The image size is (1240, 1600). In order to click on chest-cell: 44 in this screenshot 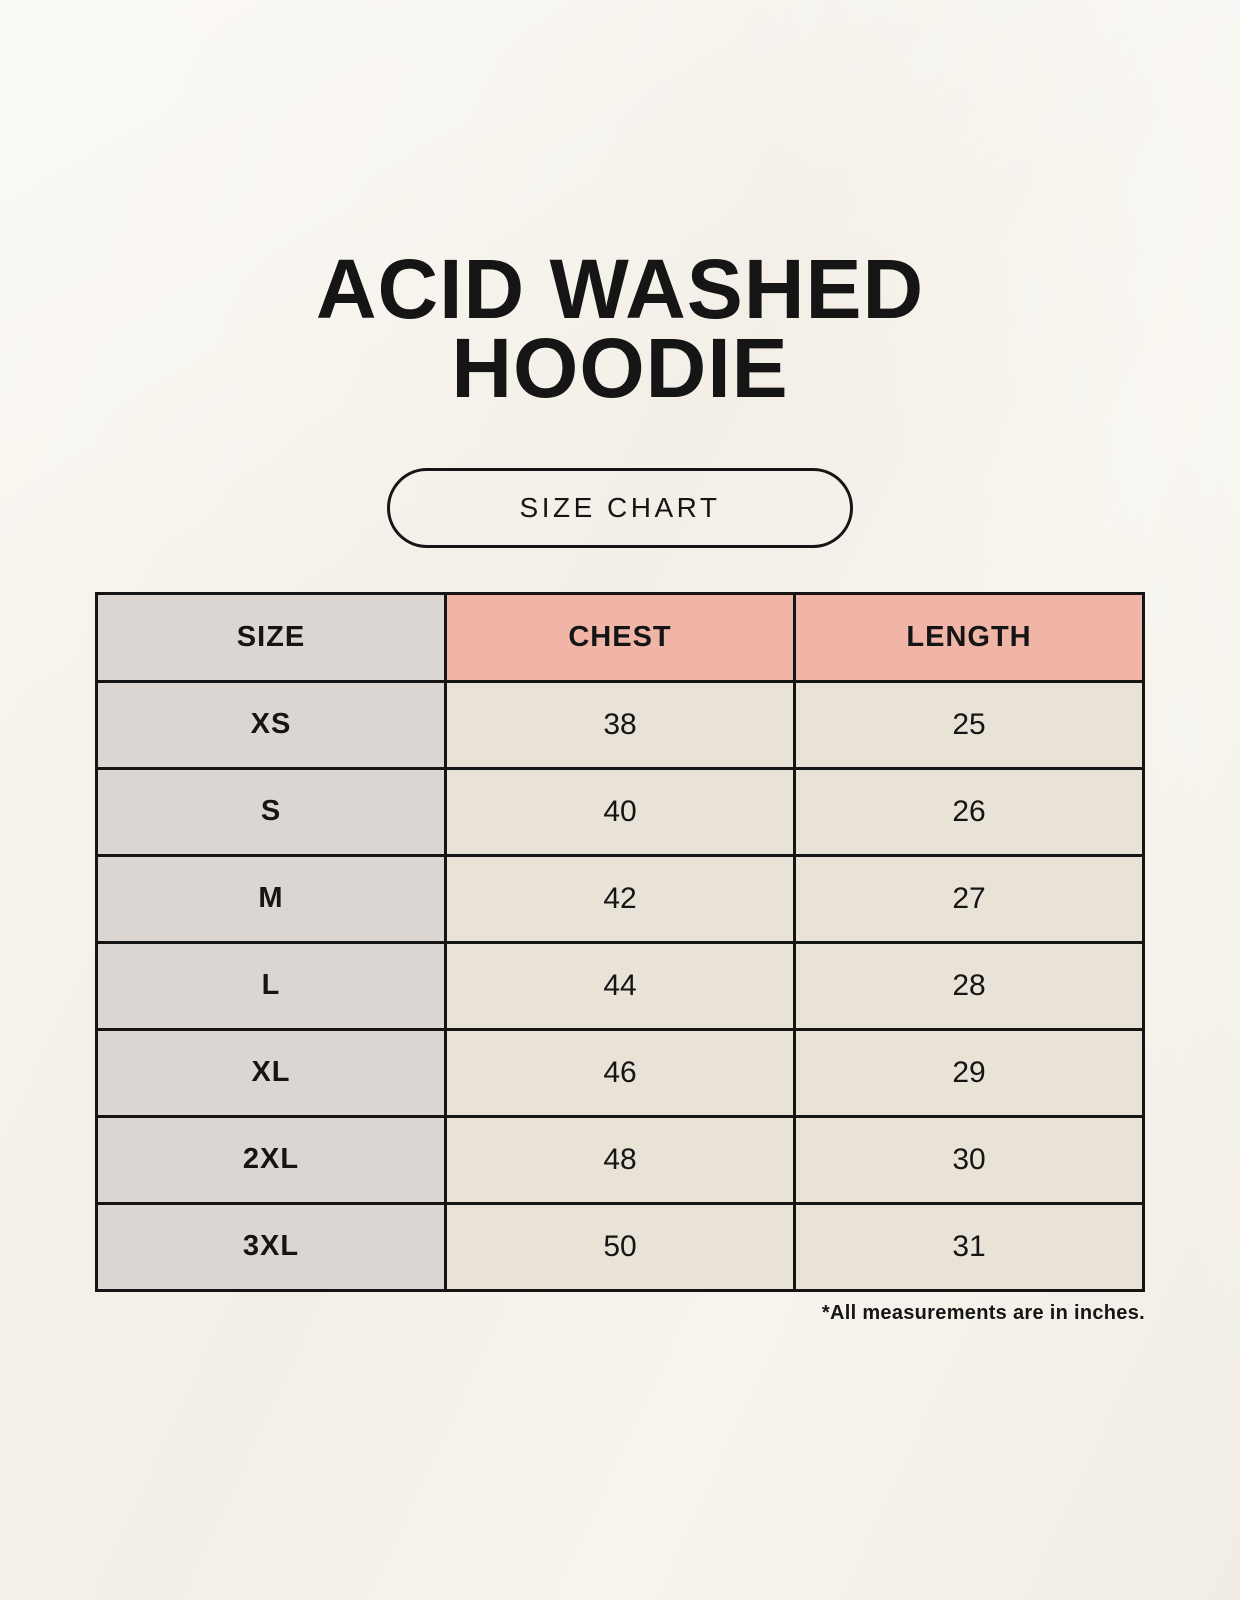, I will do `click(620, 985)`.